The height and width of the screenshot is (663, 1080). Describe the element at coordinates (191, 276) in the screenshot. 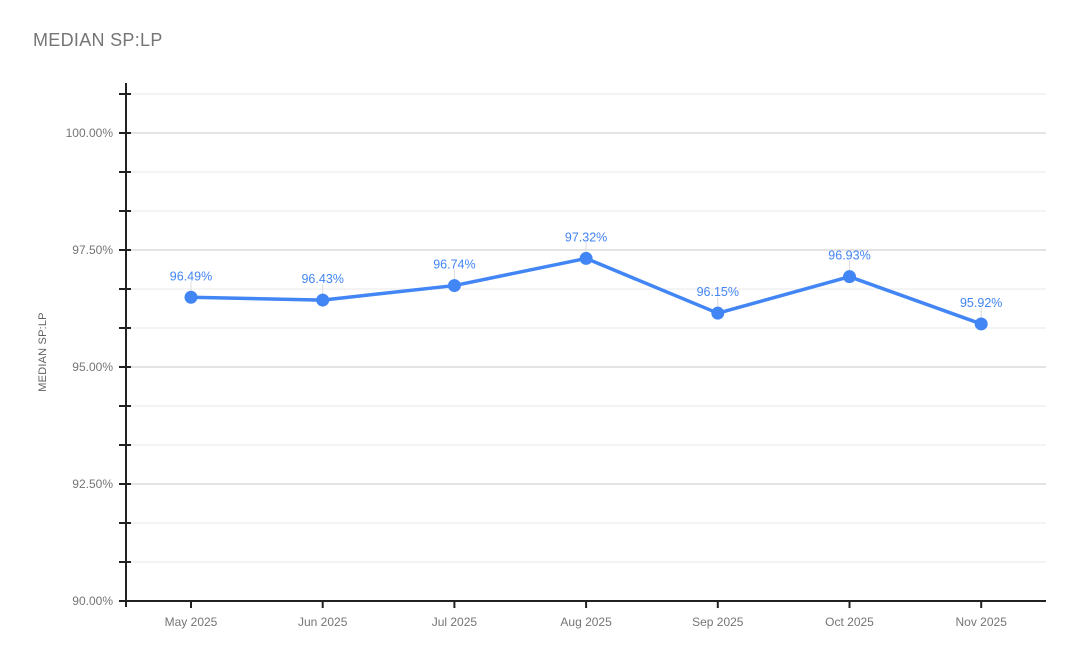

I see `data-point-label: 96.49%` at that location.